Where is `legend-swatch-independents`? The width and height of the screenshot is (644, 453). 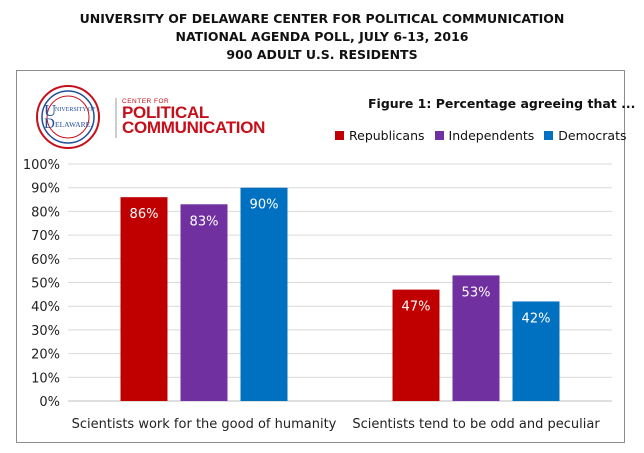 legend-swatch-independents is located at coordinates (439, 135).